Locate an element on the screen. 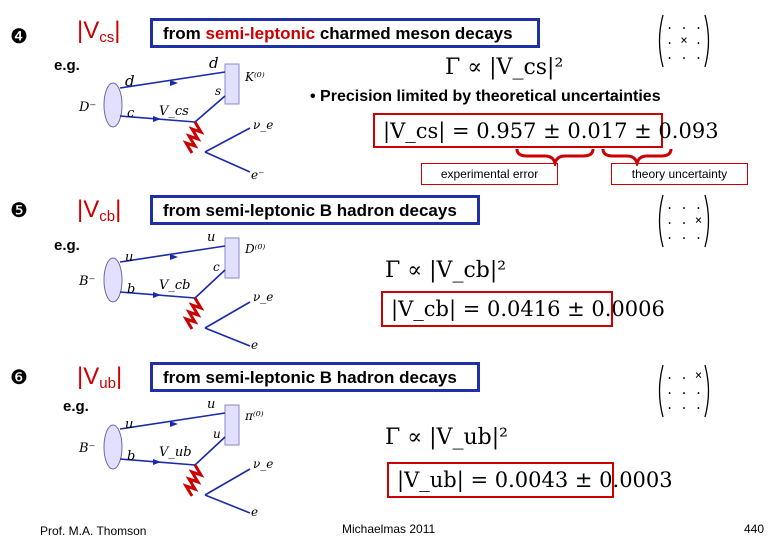  vcb-ckm-matrix: . . . . . × . . . is located at coordinates (684, 221).